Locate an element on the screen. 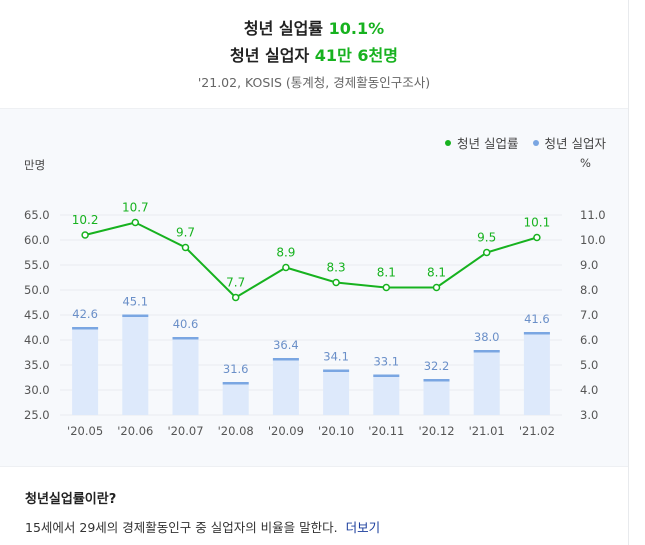 The image size is (645, 545). youth-unemployment-rate-title: 청년 실업률 10.1% is located at coordinates (314, 28).